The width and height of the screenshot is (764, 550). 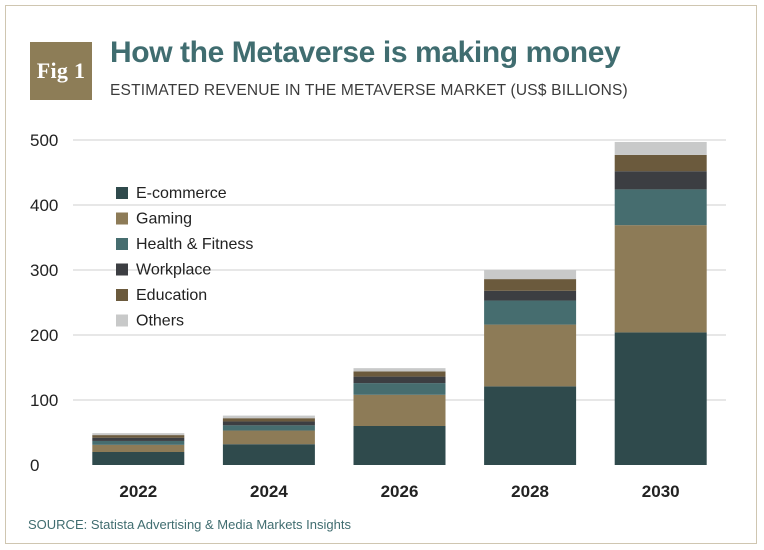 I want to click on bar-2028-health-fitness, so click(x=530, y=312).